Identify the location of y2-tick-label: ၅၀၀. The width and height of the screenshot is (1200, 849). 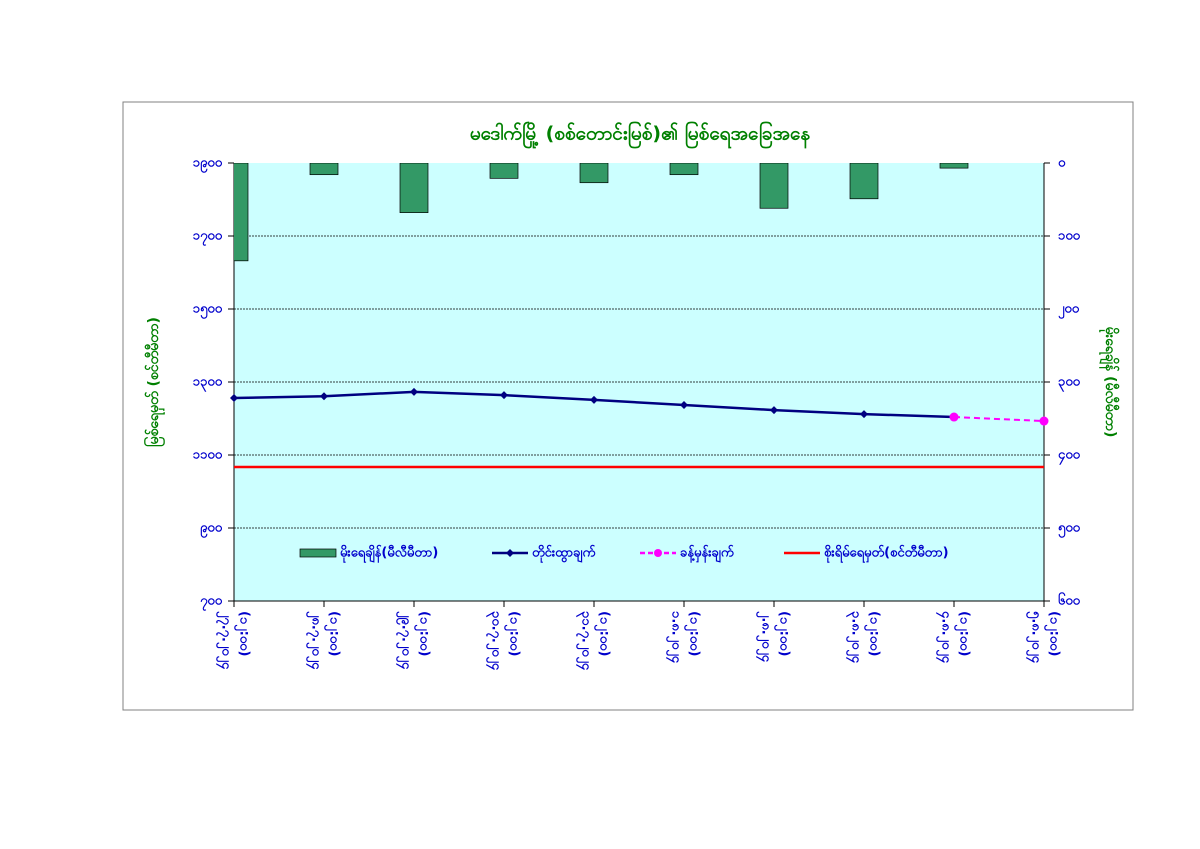
(1069, 530).